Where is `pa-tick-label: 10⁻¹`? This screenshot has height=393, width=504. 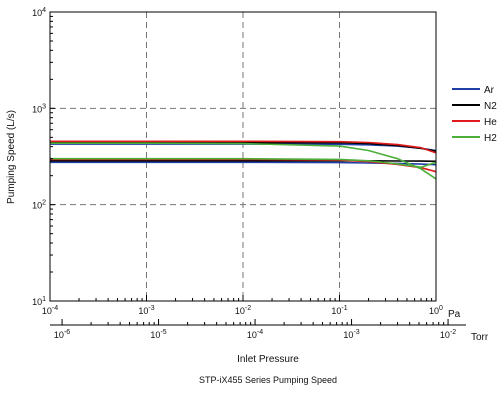 pa-tick-label: 10⁻¹ is located at coordinates (339, 310).